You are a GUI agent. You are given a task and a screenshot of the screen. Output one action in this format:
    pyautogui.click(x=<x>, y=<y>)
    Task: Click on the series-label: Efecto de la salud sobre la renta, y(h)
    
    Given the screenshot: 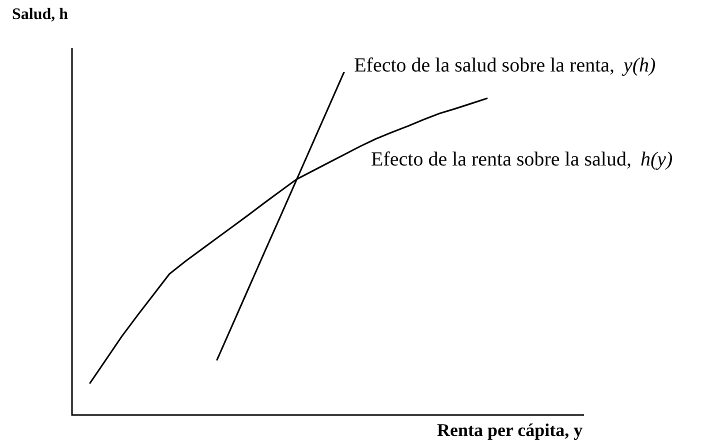 What is the action you would take?
    pyautogui.click(x=505, y=65)
    